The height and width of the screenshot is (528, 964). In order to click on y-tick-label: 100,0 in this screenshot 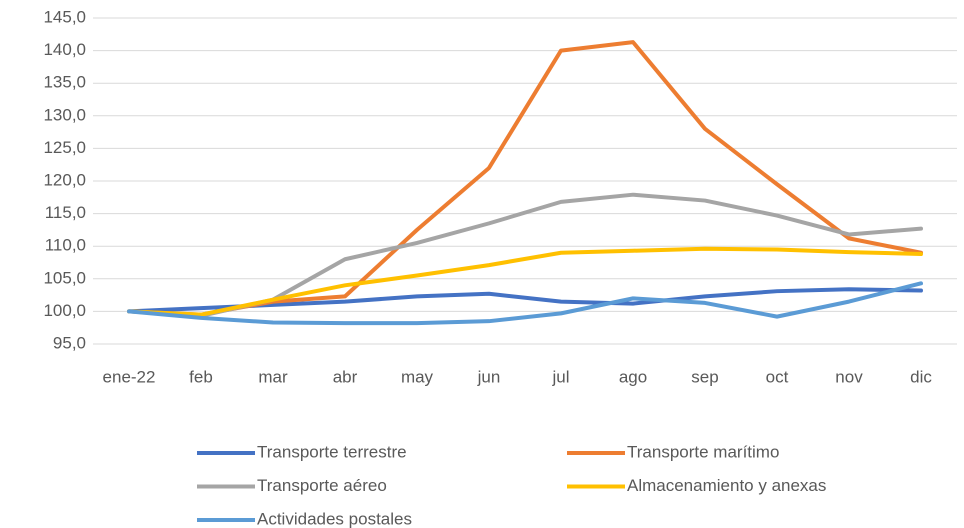, I will do `click(64, 310)`.